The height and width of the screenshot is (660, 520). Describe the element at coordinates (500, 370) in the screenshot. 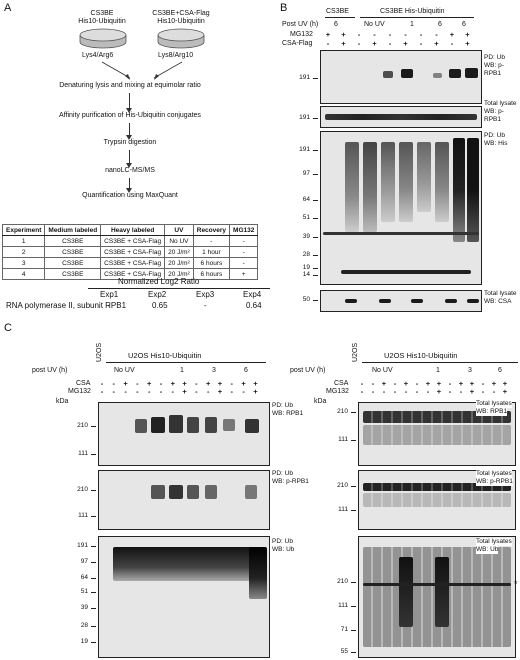

I see `c-right-uv-6: 6` at that location.